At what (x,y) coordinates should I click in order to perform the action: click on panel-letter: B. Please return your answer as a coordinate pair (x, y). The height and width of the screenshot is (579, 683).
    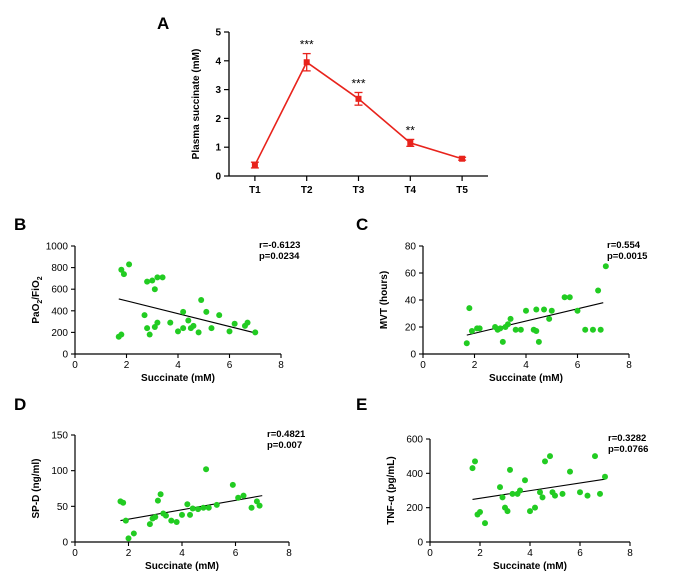
    Looking at the image, I should click on (20, 224).